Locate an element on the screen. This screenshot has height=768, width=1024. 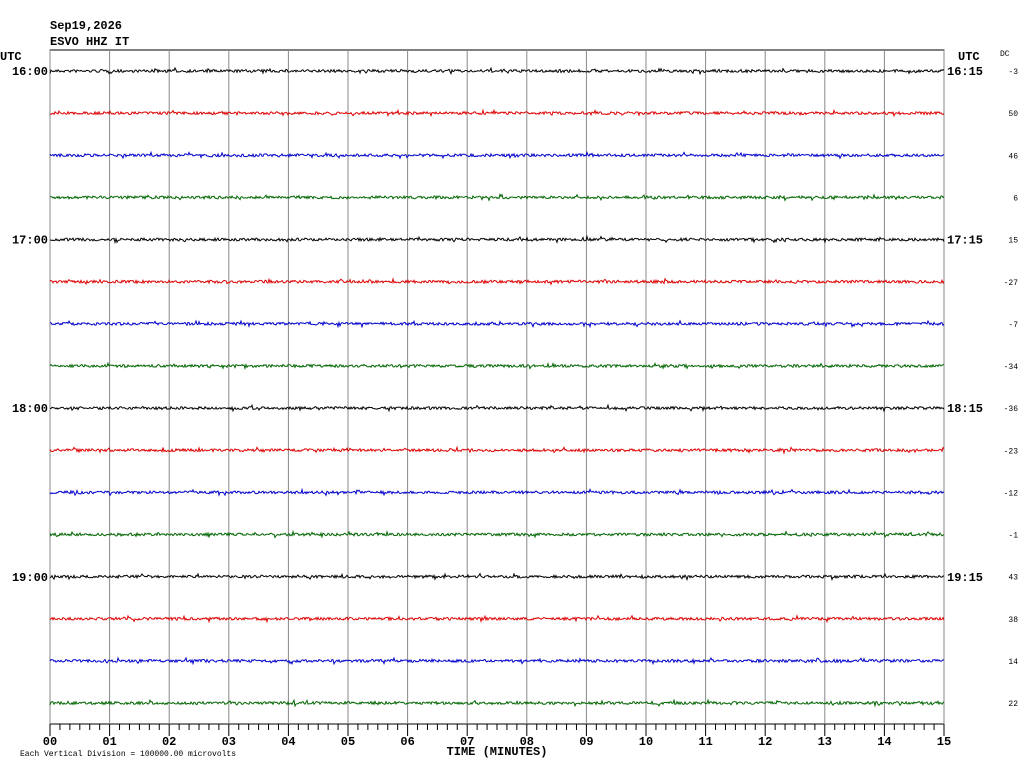
dc-value: -12 is located at coordinates (1011, 493).